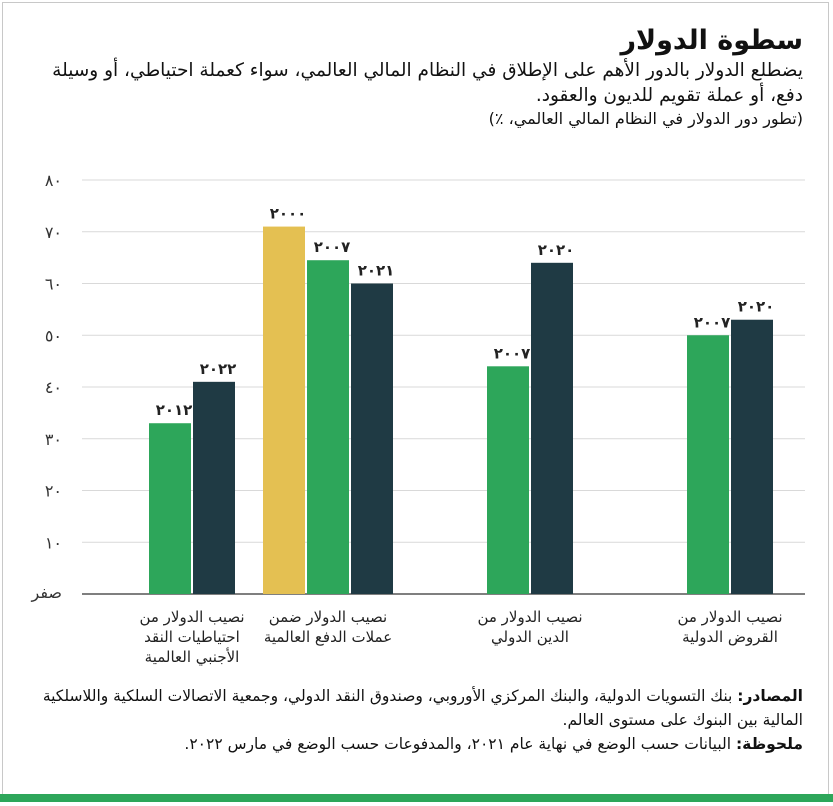 The width and height of the screenshot is (833, 806). I want to click on y-tick-label: ٦٠, so click(53, 284).